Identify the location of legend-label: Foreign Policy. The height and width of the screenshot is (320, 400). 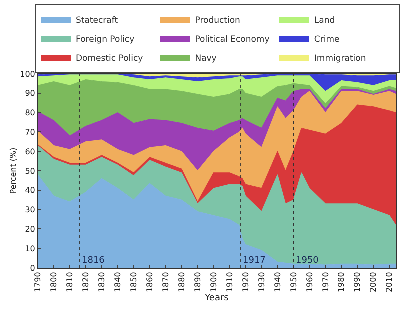
(105, 39).